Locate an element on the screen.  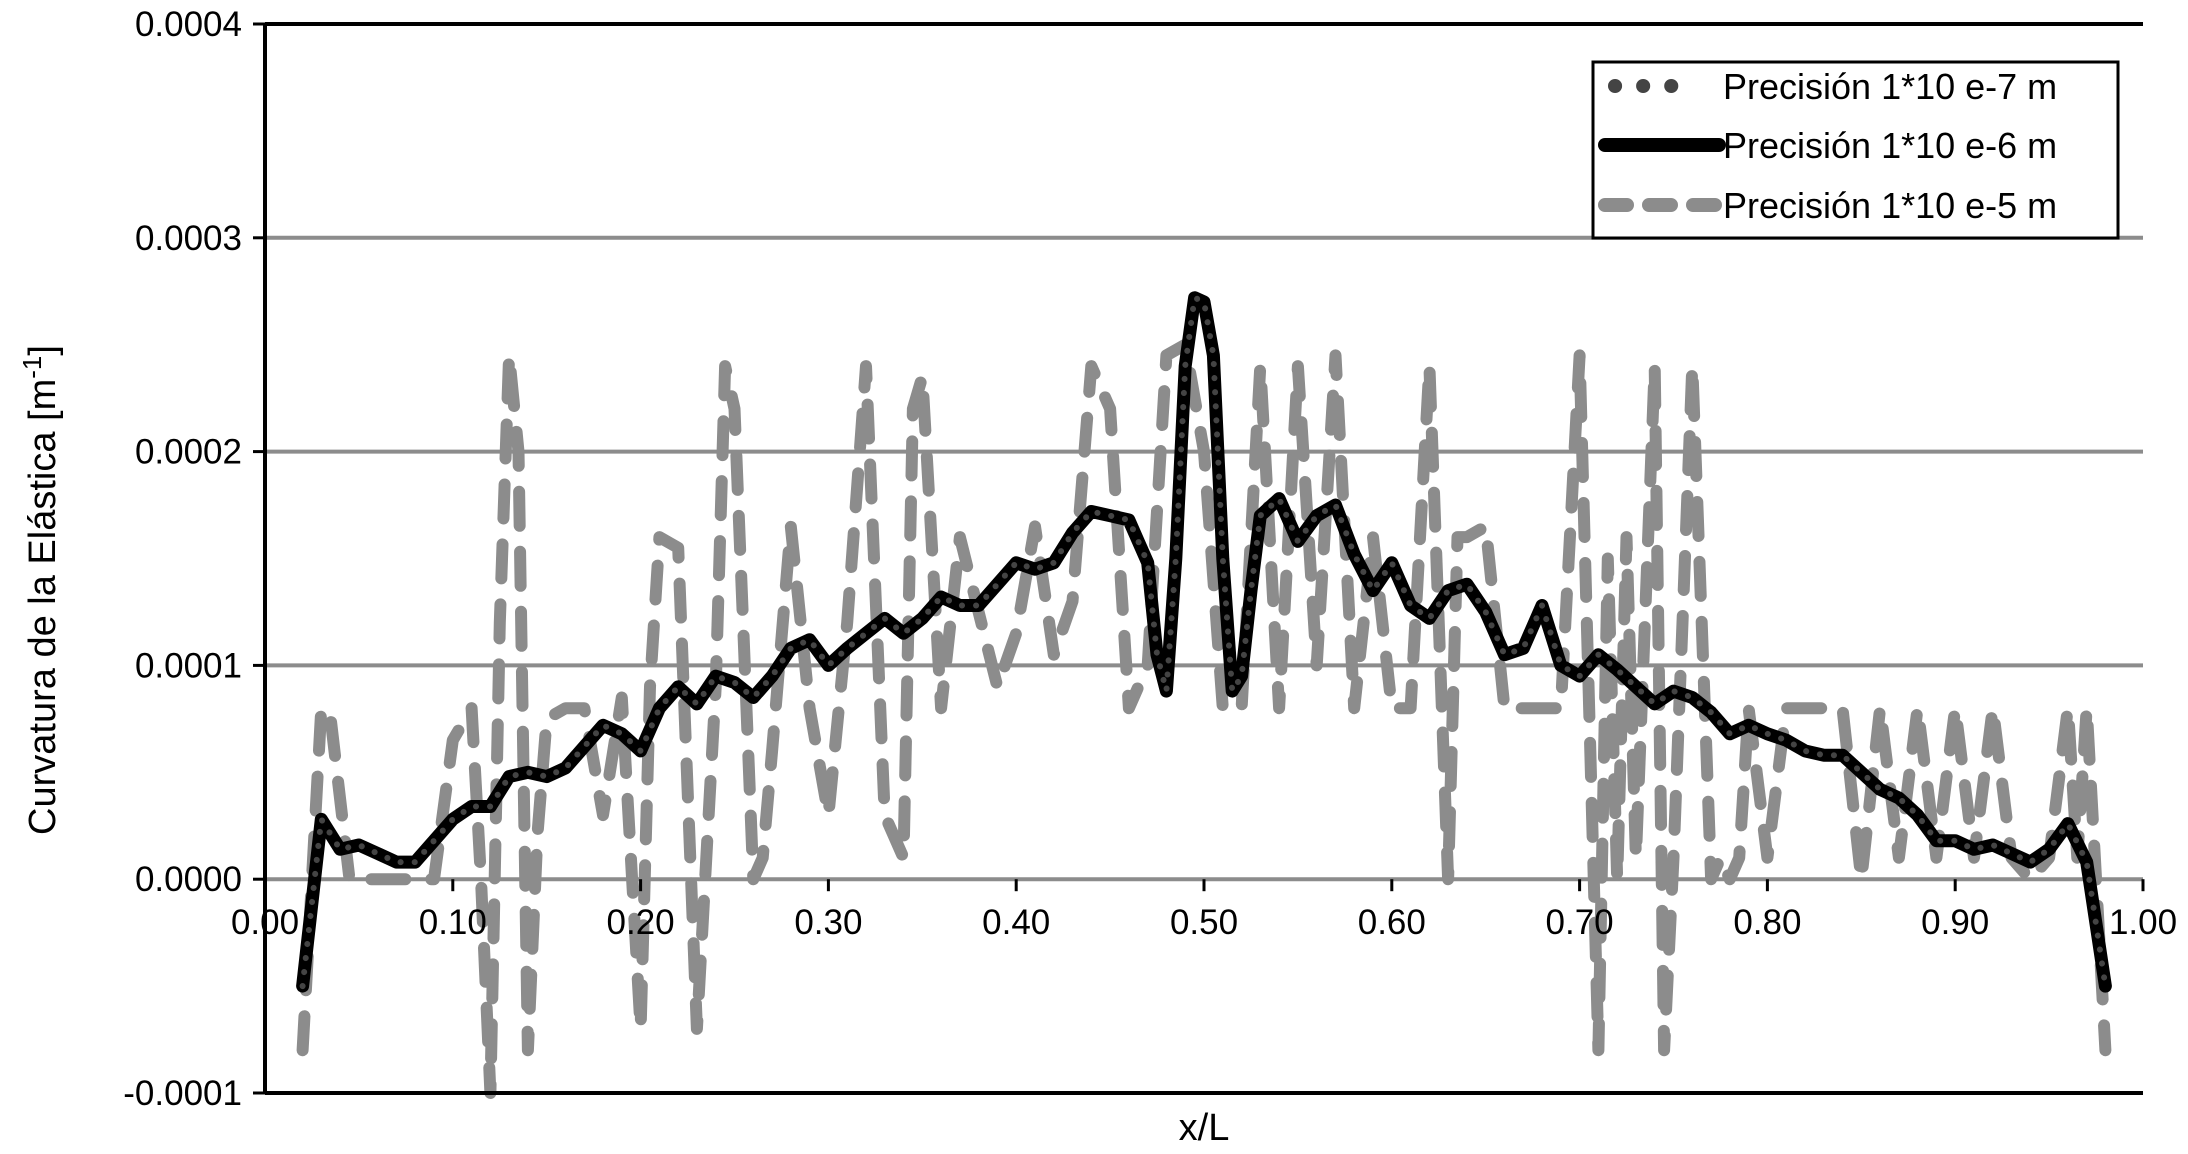
legend-label-e5: Precisión 1*10 e-5 m is located at coordinates (1890, 205).